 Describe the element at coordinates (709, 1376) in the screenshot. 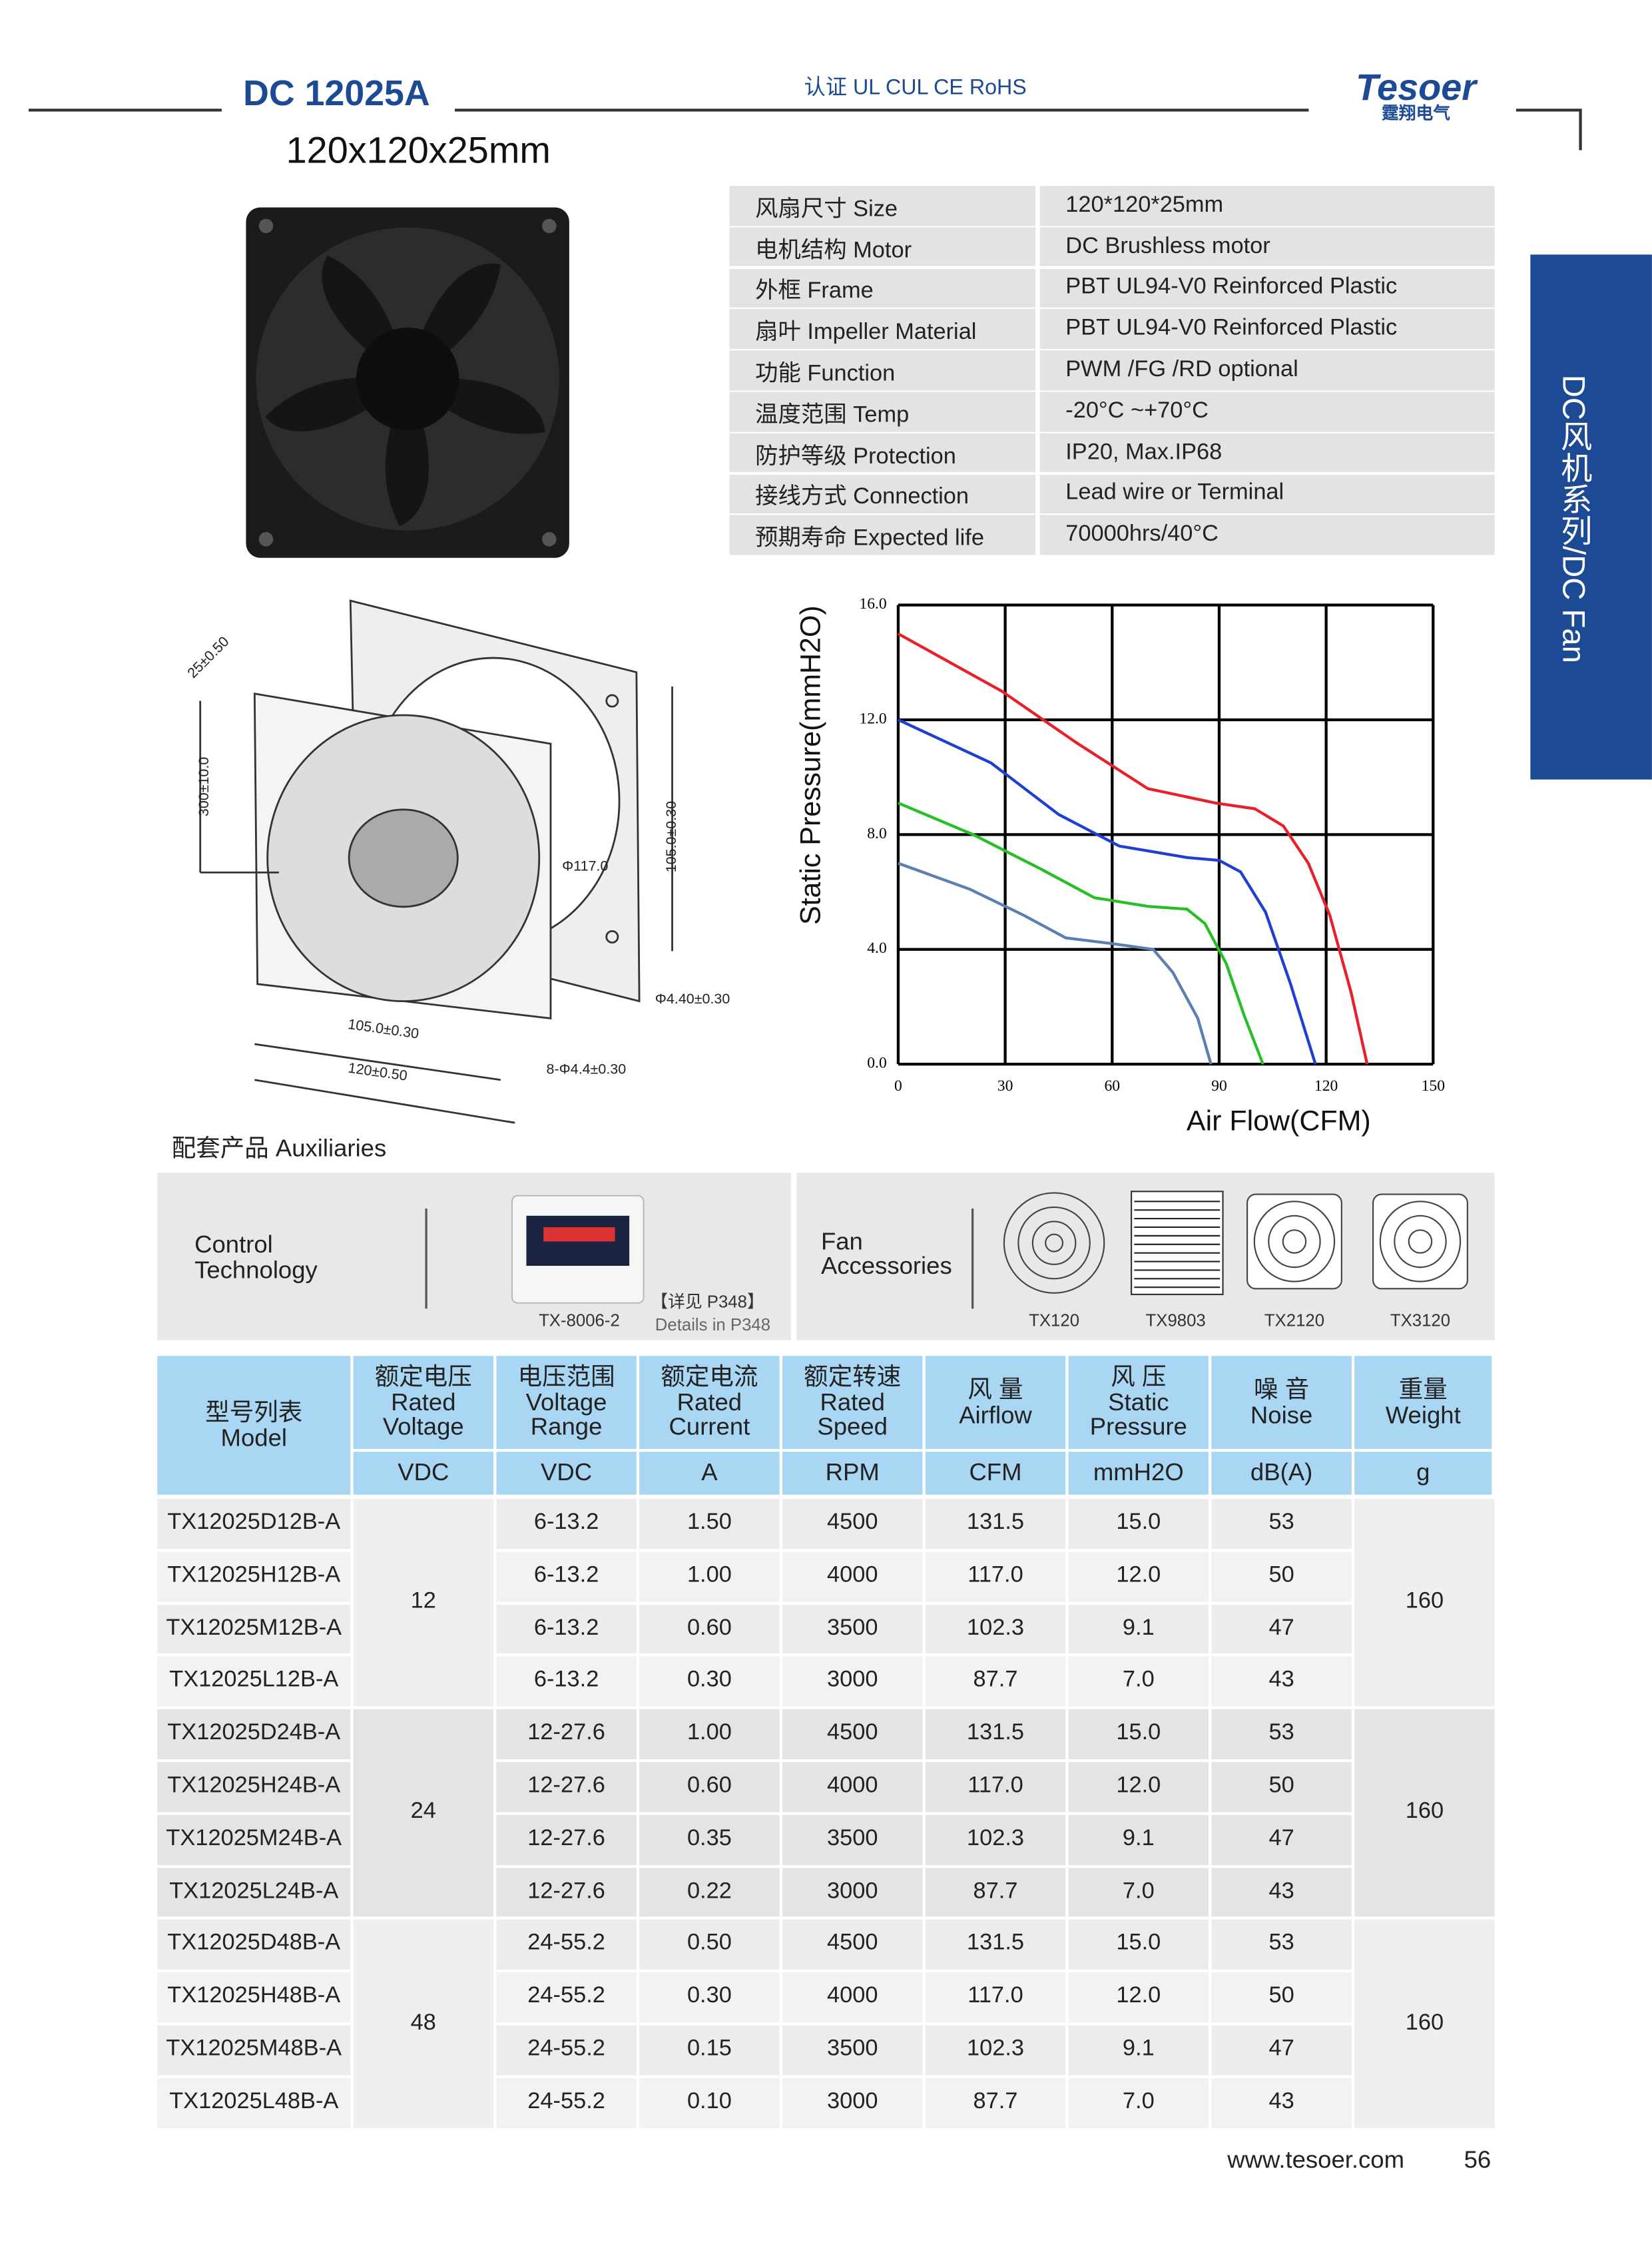

I see `header-line: 额定电流` at that location.